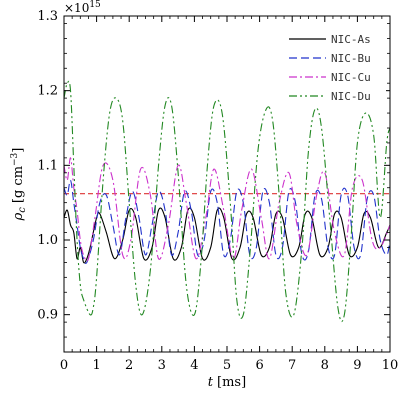  Describe the element at coordinates (351, 96) in the screenshot. I see `legend-label-nic-du: NIC-Du` at that location.